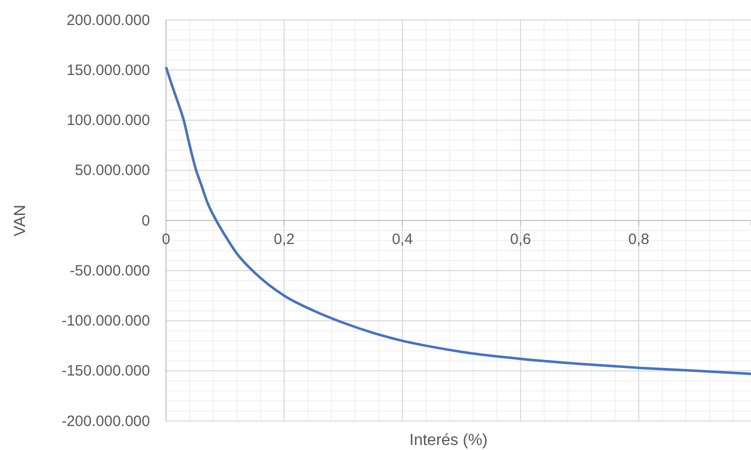 This screenshot has height=450, width=751. Describe the element at coordinates (166, 239) in the screenshot. I see `x-tick-label: 0` at that location.